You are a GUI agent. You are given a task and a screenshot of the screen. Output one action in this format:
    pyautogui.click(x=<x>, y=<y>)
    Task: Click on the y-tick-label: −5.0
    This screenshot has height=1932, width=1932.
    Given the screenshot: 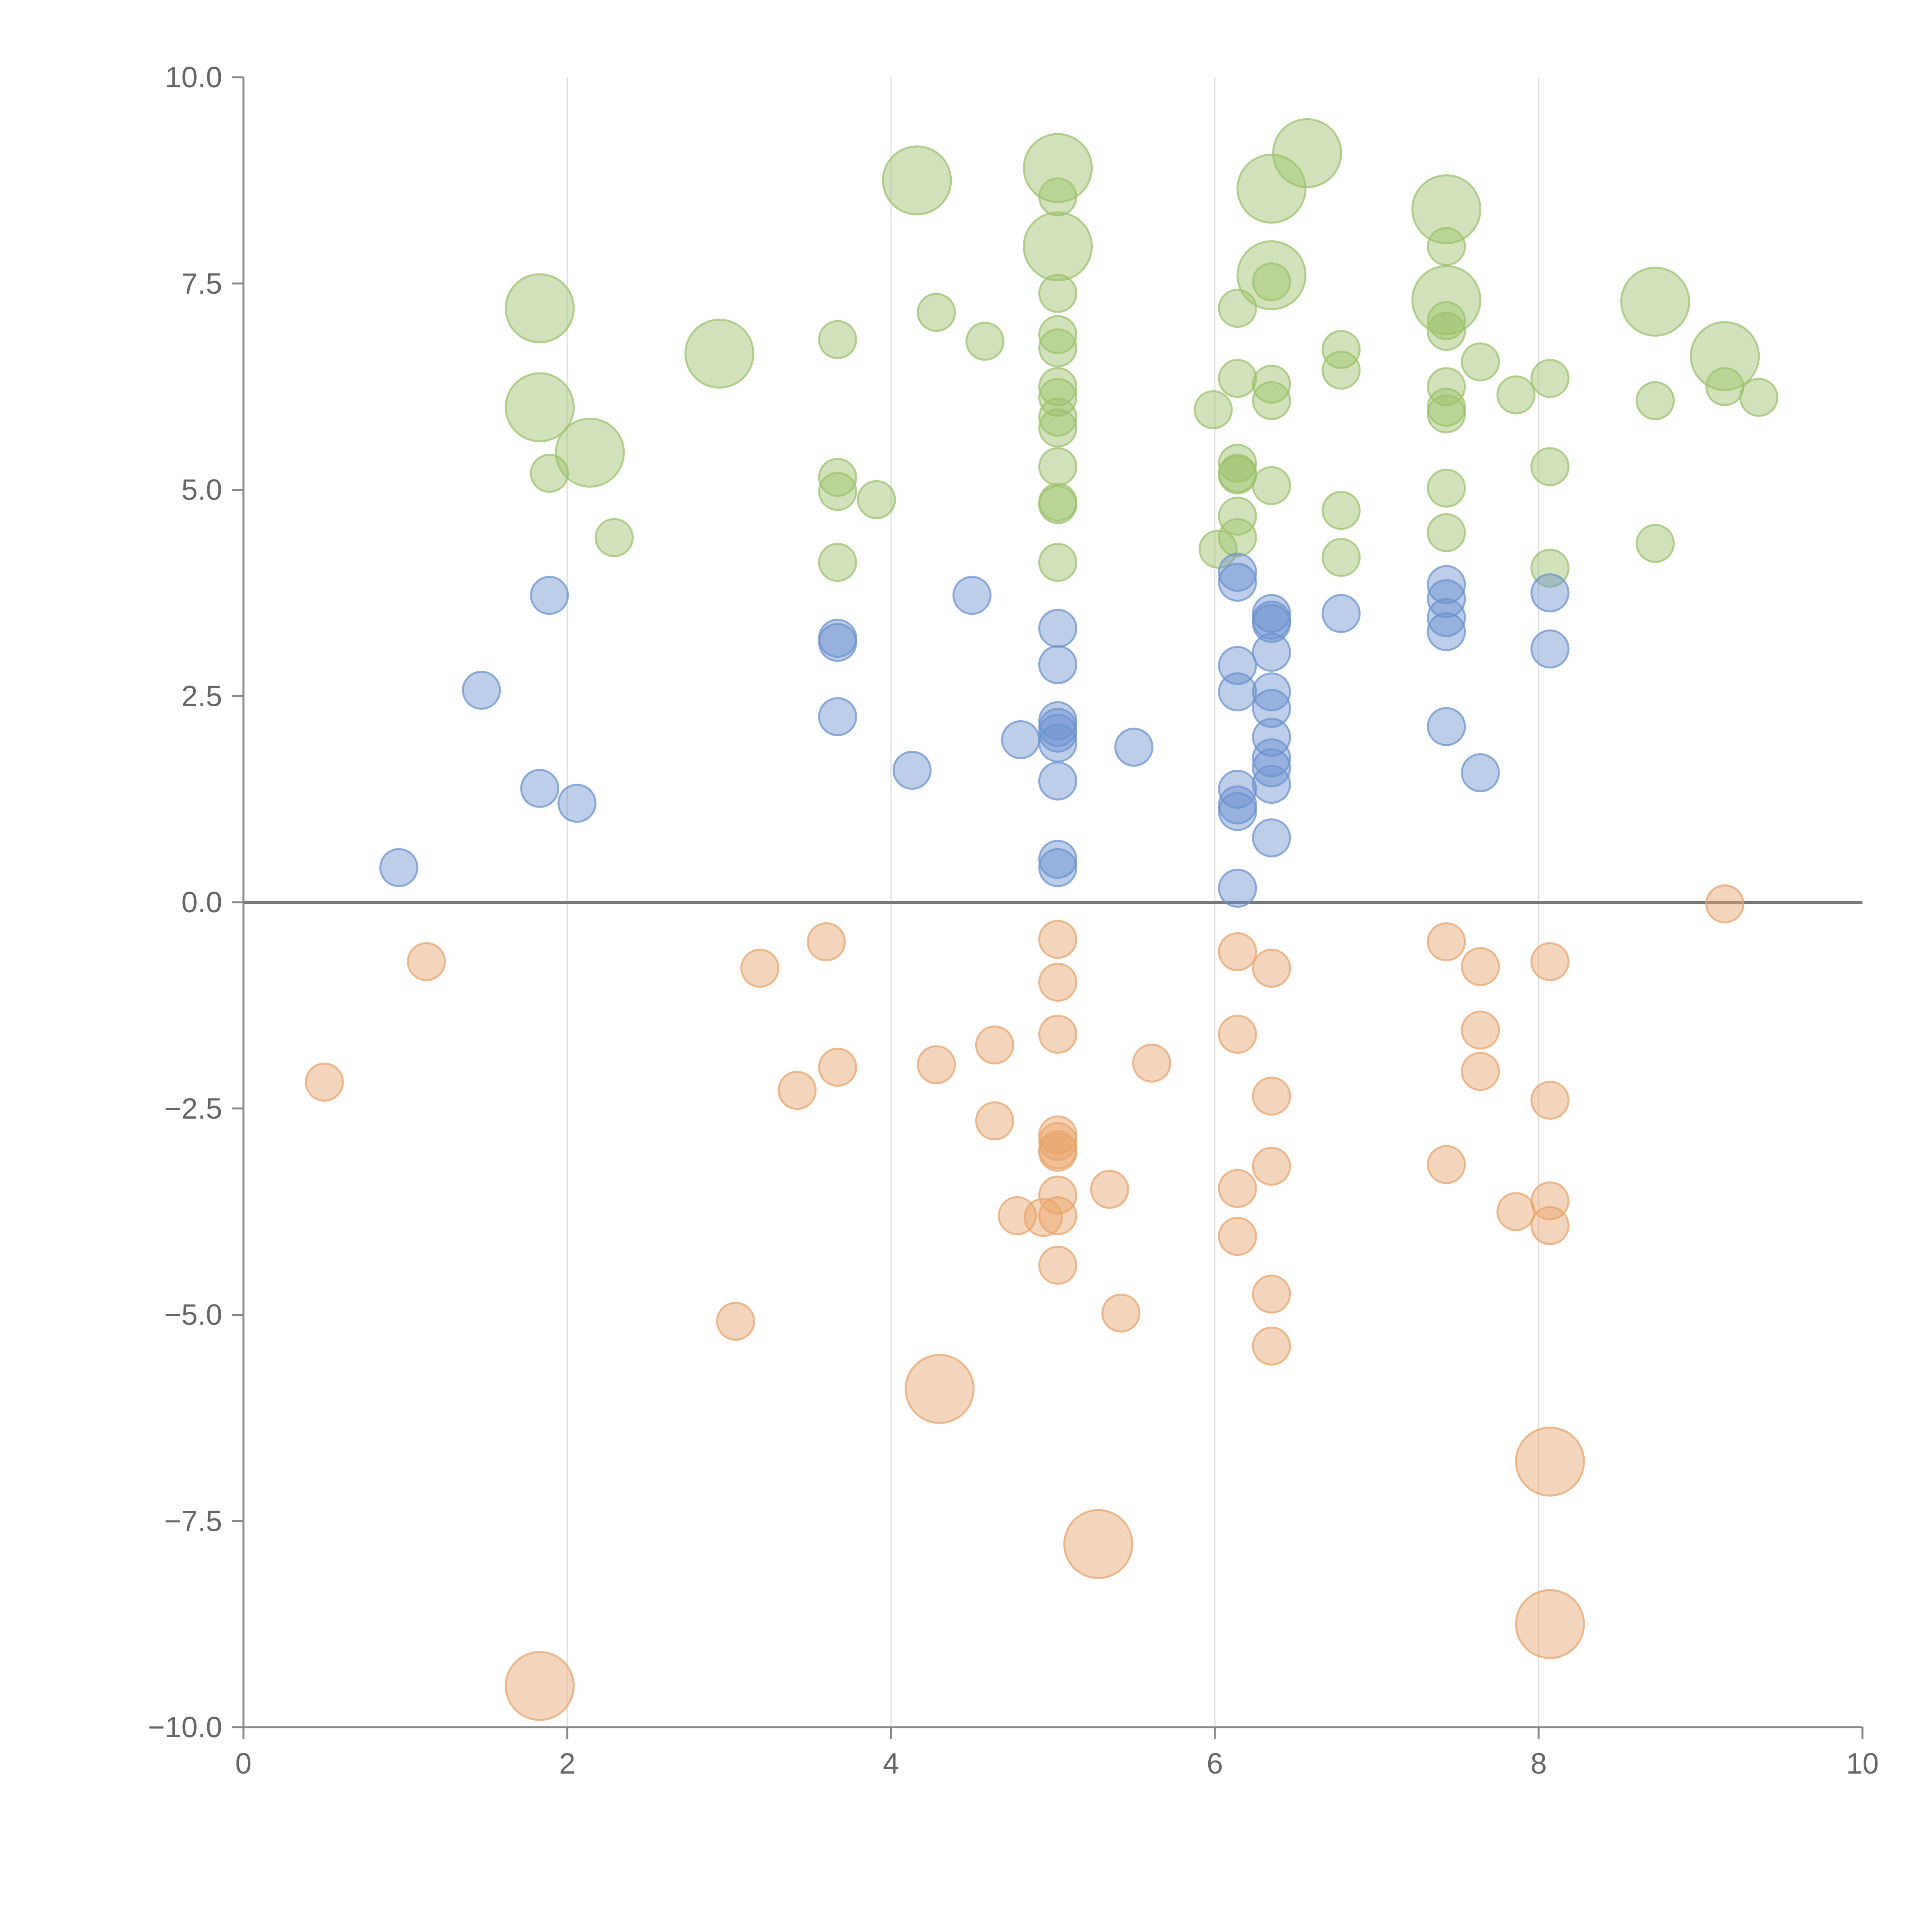 What is the action you would take?
    pyautogui.click(x=193, y=1315)
    